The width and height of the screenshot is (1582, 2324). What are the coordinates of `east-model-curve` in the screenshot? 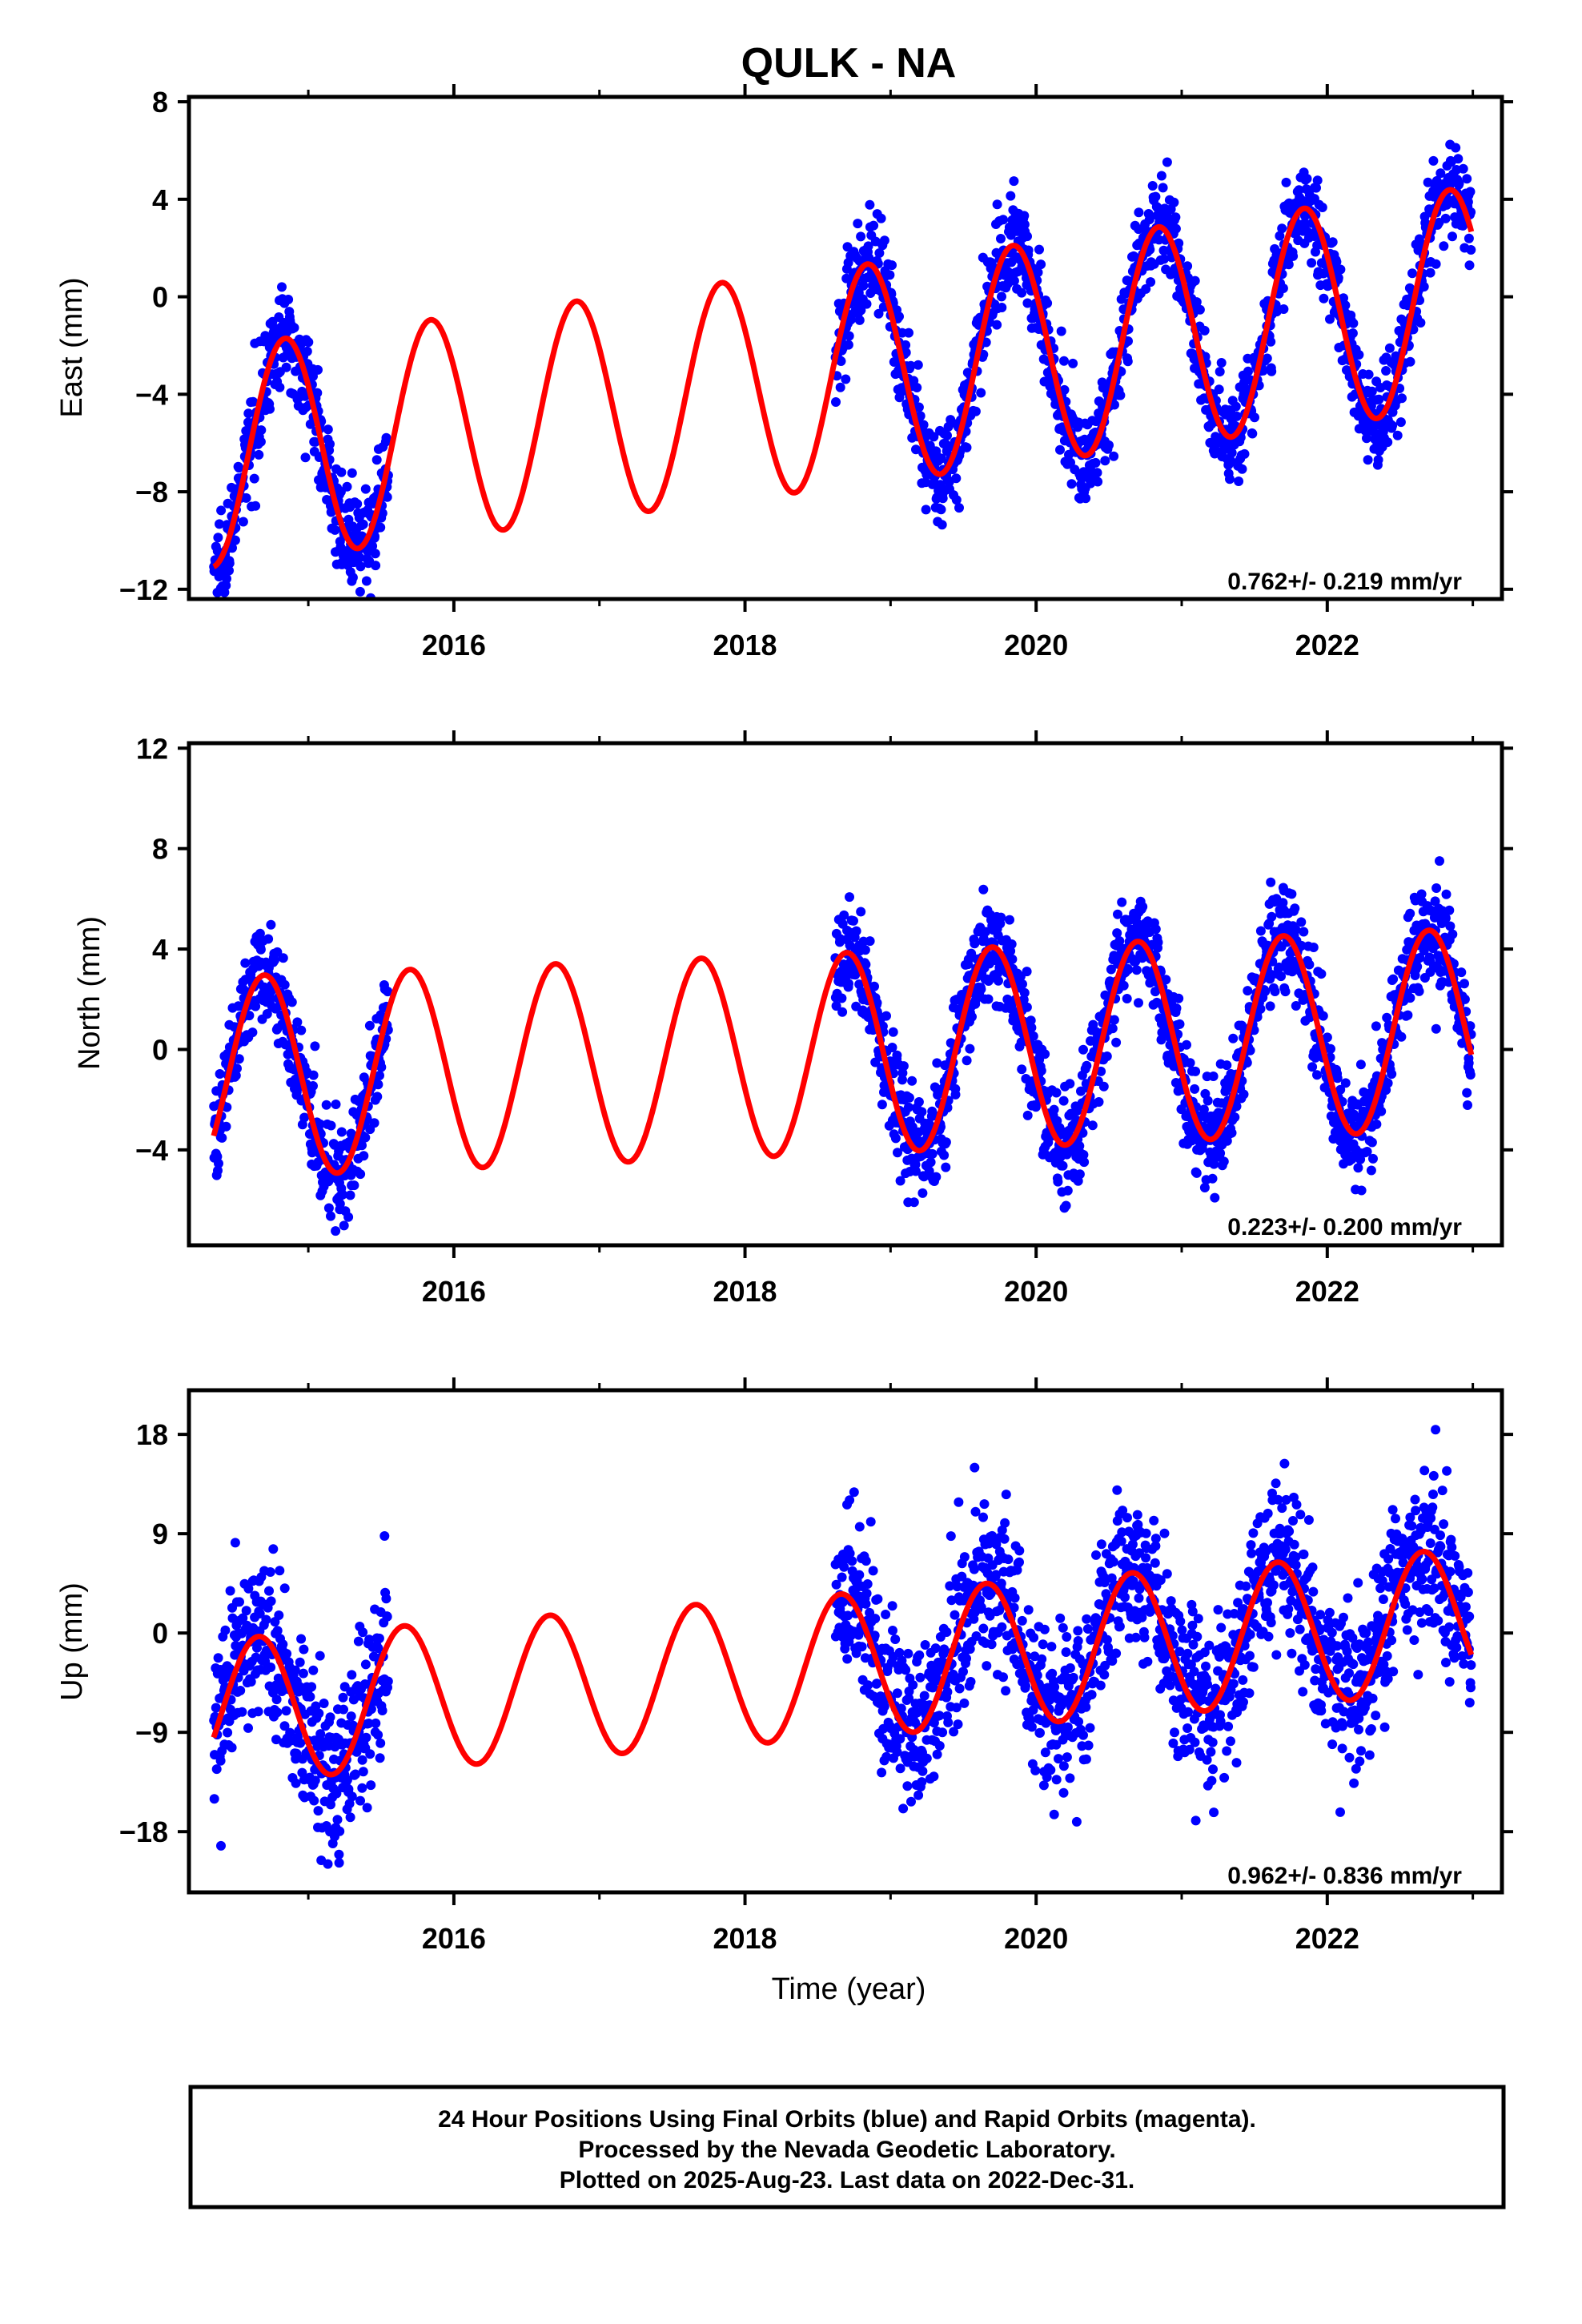 It's located at (844, 378).